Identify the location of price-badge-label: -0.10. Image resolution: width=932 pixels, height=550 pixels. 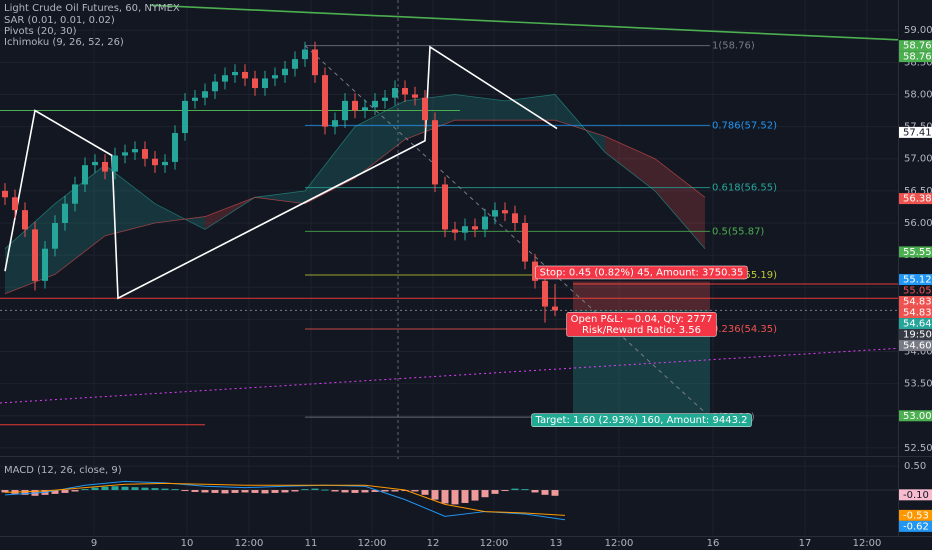
(916, 495).